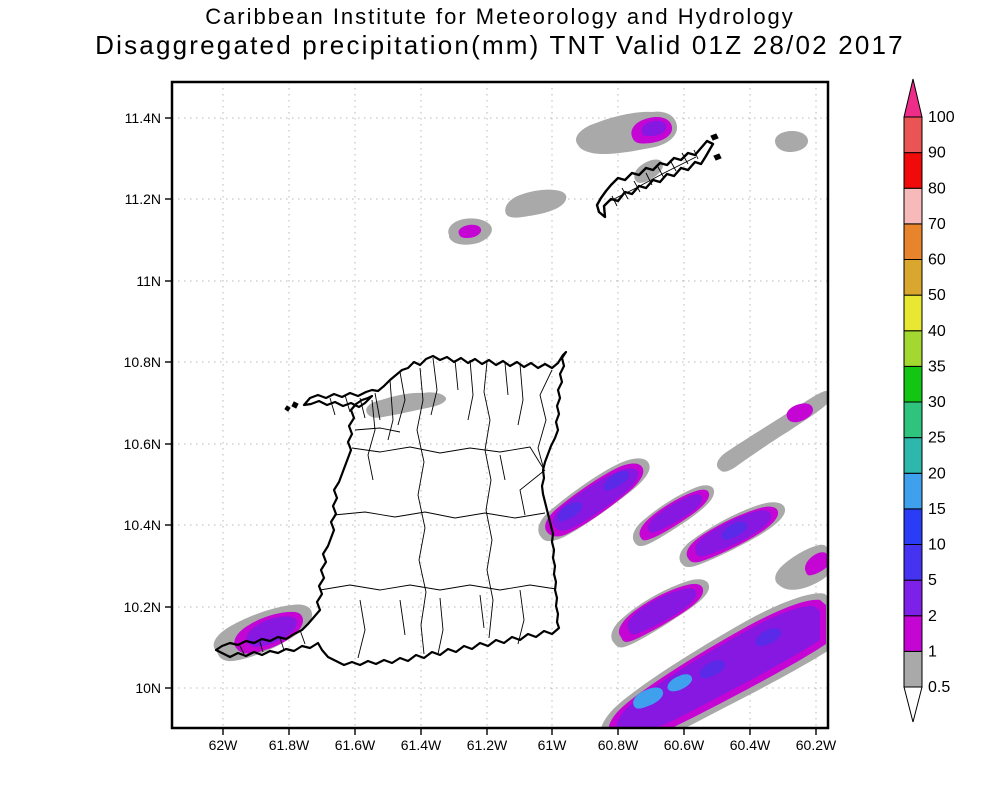  What do you see at coordinates (816, 745) in the screenshot?
I see `lon-tick-label: 60.2W` at bounding box center [816, 745].